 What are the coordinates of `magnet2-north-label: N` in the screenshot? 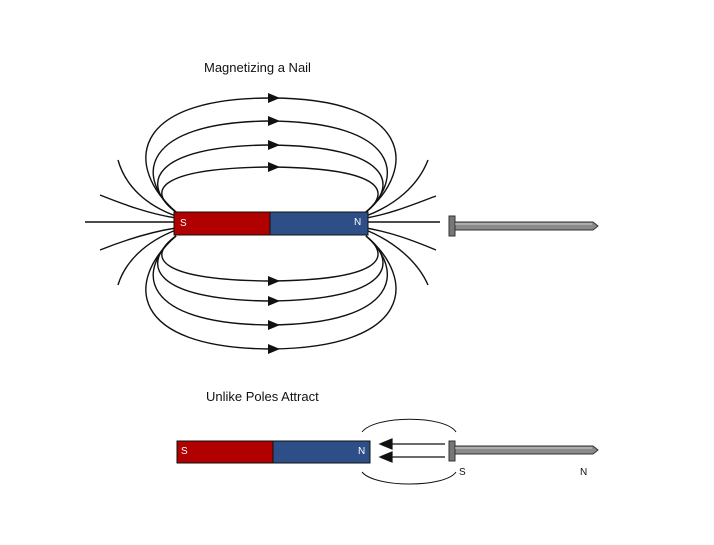 It's located at (362, 451).